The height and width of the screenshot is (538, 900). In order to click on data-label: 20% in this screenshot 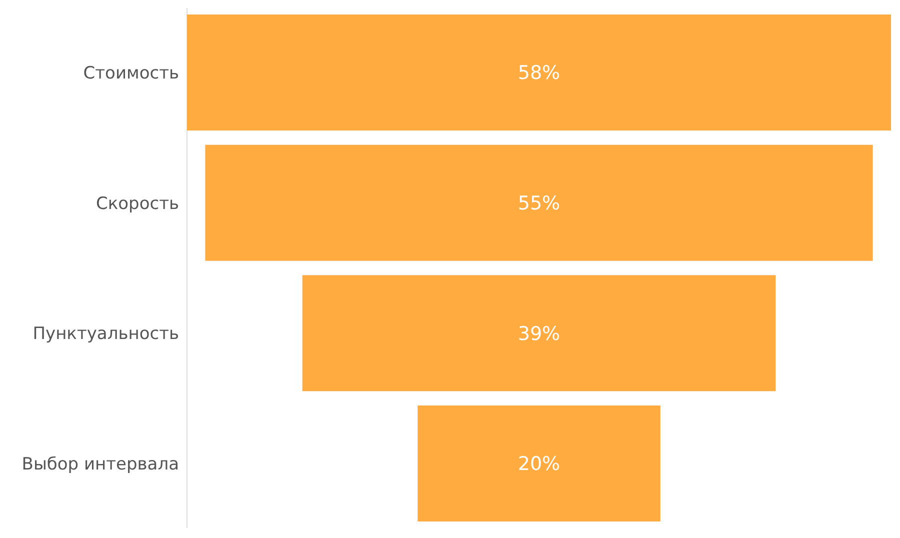, I will do `click(539, 464)`.